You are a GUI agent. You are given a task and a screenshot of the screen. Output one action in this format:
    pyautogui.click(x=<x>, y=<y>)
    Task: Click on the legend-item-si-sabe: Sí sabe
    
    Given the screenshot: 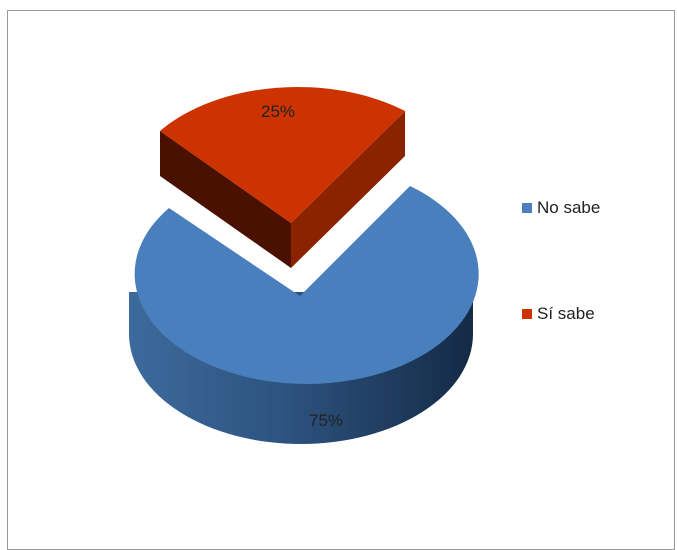 What is the action you would take?
    pyautogui.click(x=561, y=314)
    